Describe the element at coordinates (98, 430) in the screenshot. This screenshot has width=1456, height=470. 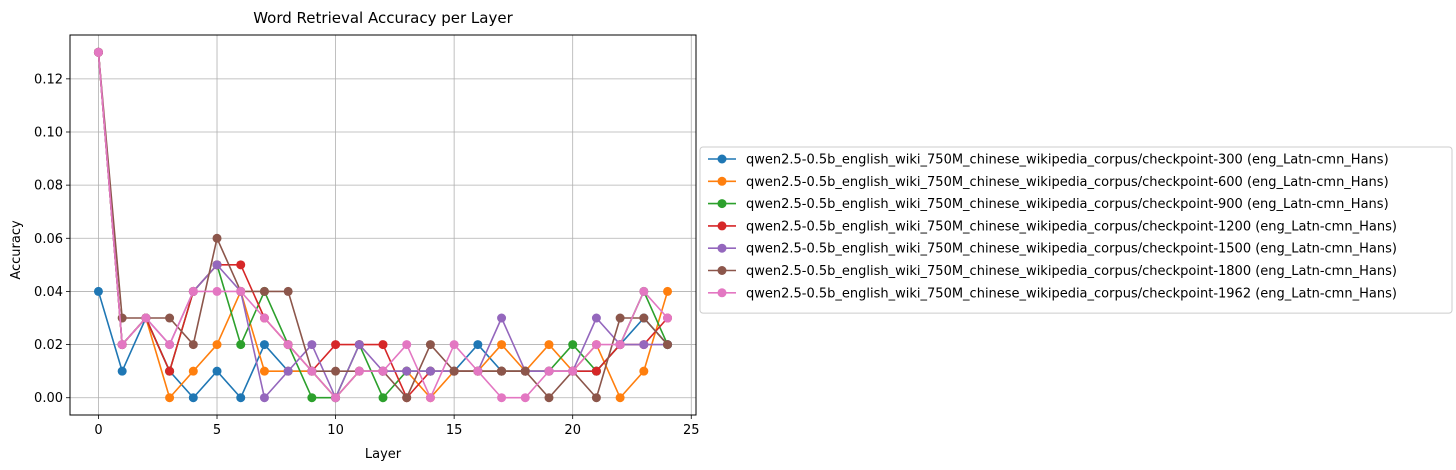
I see `x-tick-label: 0` at that location.